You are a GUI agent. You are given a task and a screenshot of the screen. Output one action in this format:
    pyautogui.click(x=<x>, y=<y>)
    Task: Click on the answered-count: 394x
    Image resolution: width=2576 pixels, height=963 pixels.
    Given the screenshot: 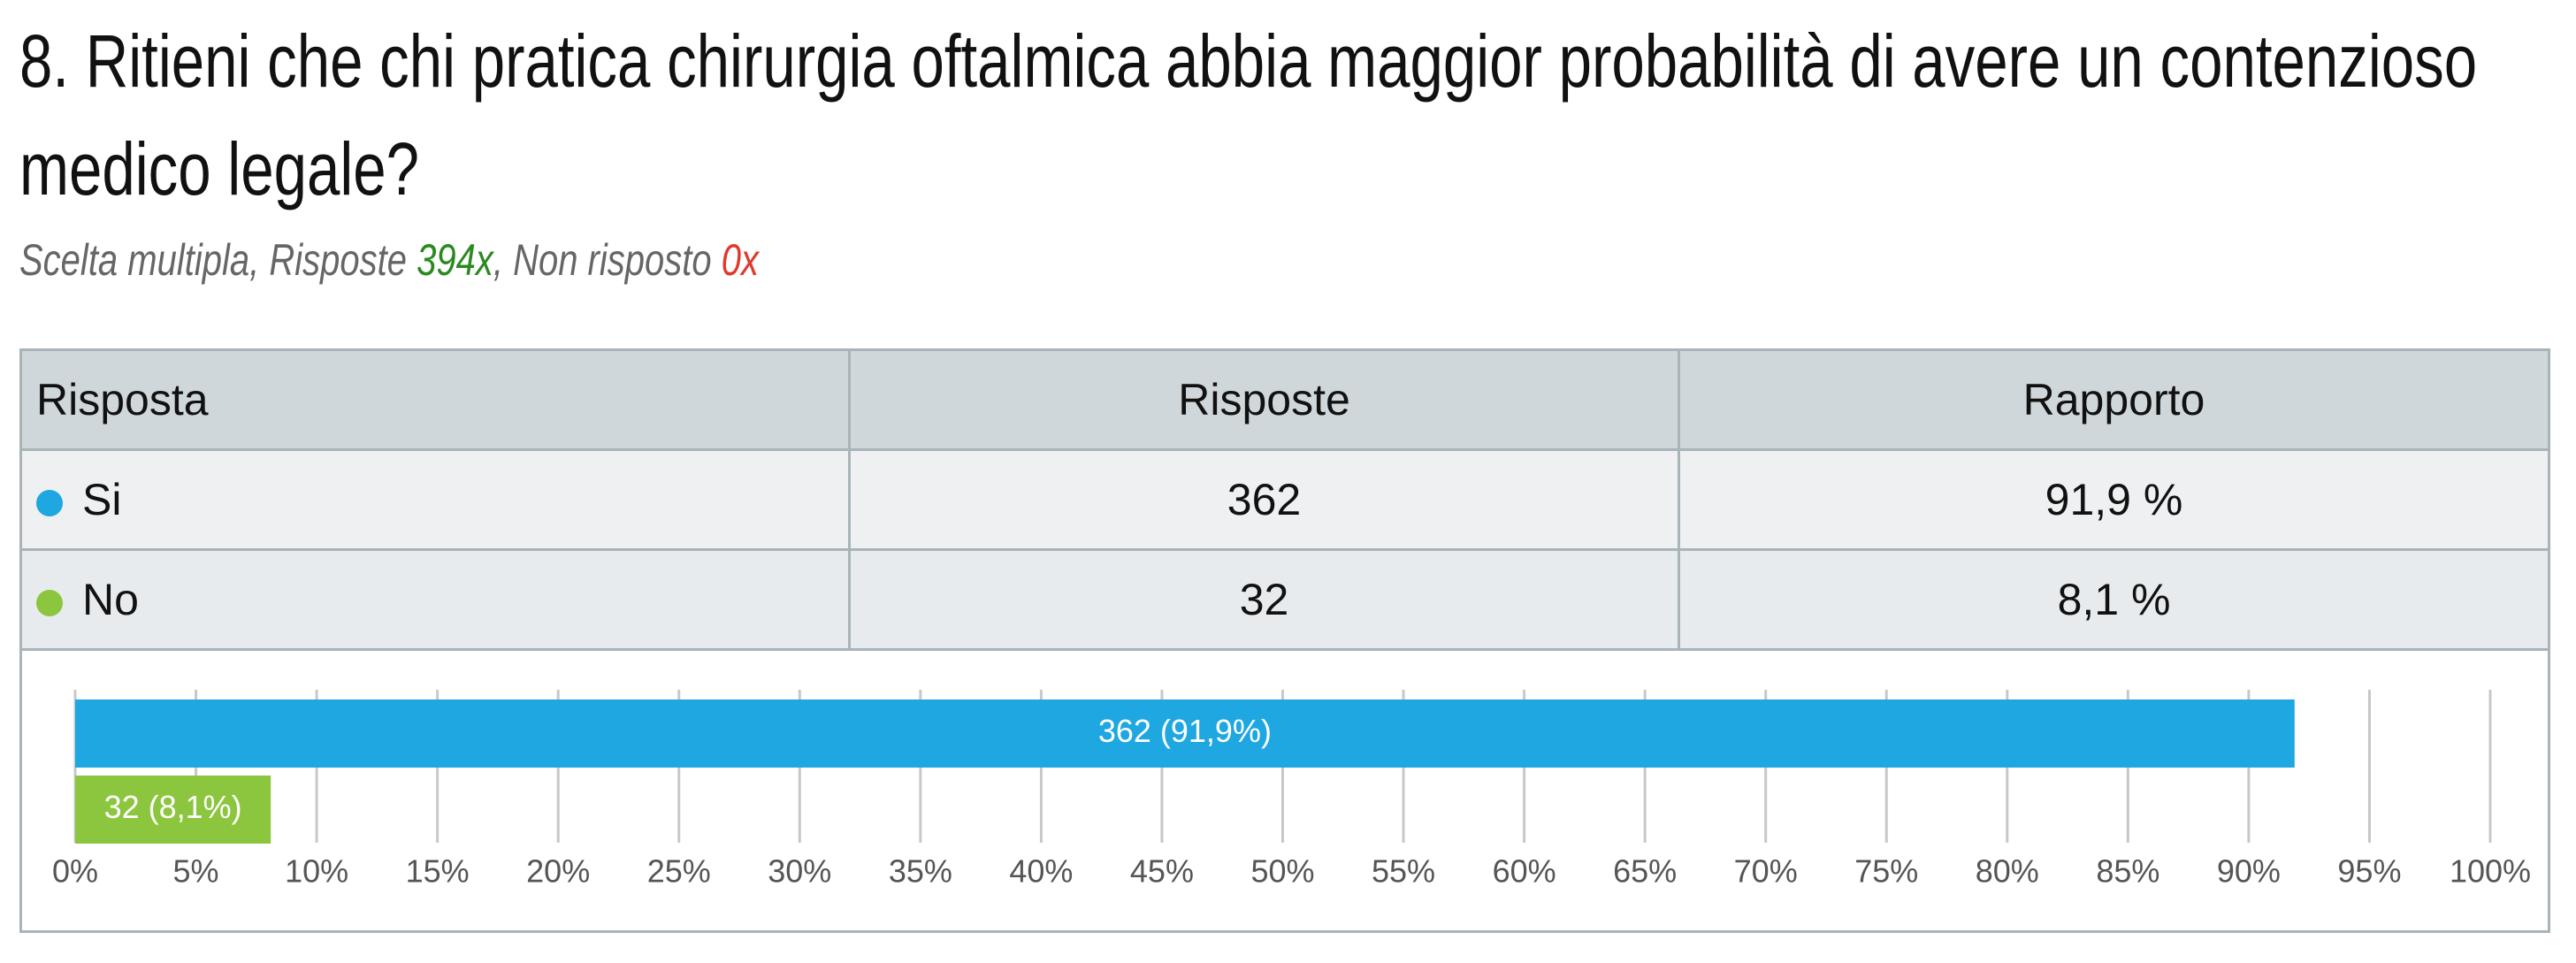 What is the action you would take?
    pyautogui.click(x=455, y=260)
    